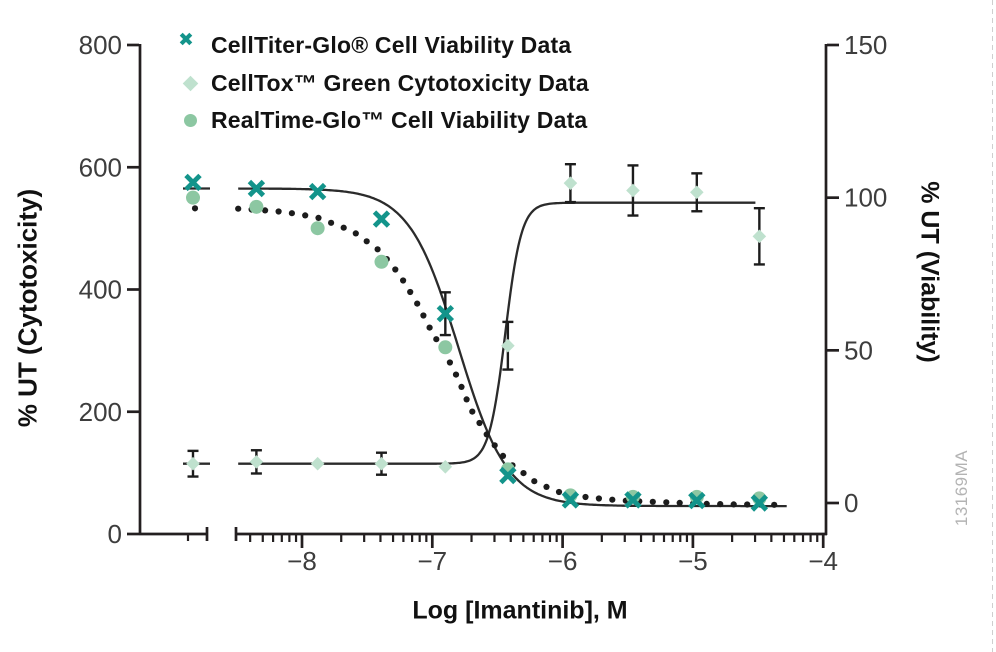 This screenshot has height=652, width=996. What do you see at coordinates (823, 561) in the screenshot?
I see `svg-text: −4` at bounding box center [823, 561].